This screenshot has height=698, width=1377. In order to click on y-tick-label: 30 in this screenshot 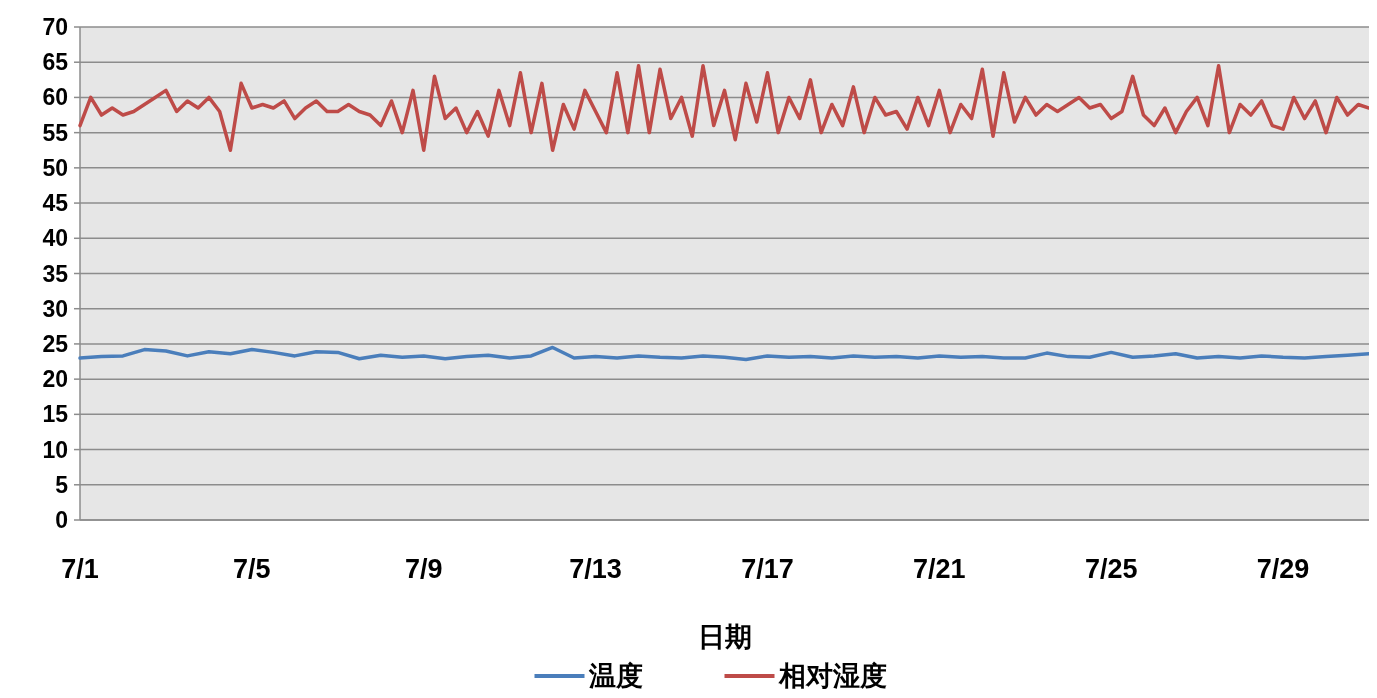, I will do `click(55, 308)`.